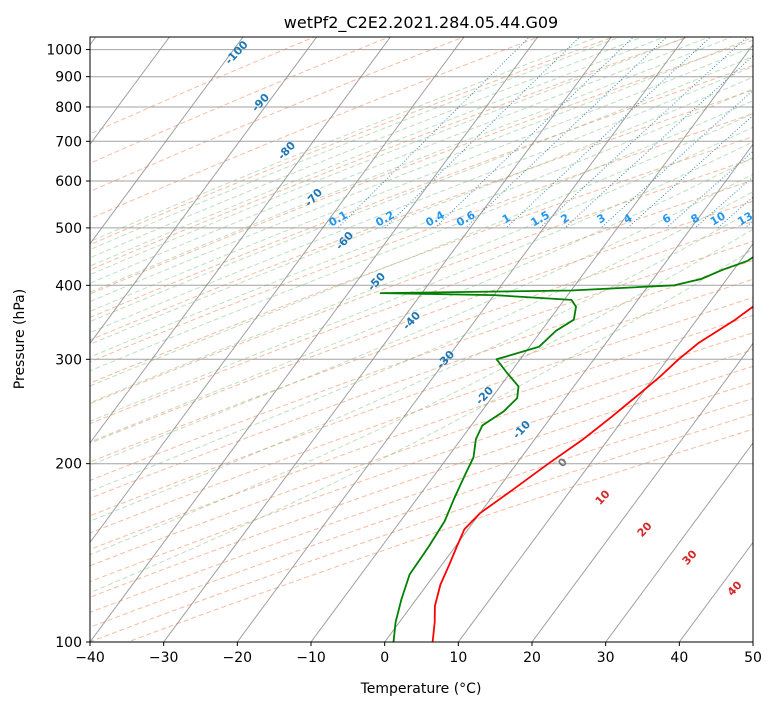  Describe the element at coordinates (421, 689) in the screenshot. I see `x-axis-title: Temperature (°C)` at that location.